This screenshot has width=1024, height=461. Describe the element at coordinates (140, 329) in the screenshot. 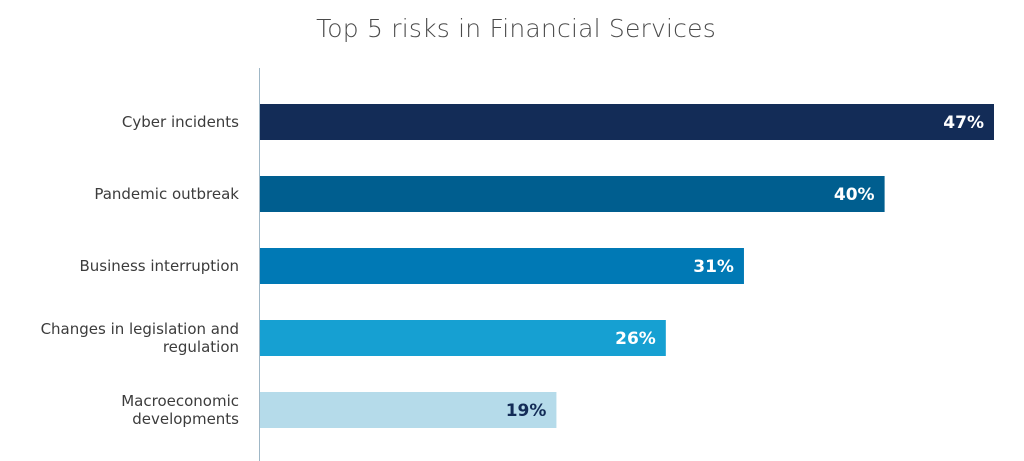

I see `category-label-line: Changes in legislation and` at that location.